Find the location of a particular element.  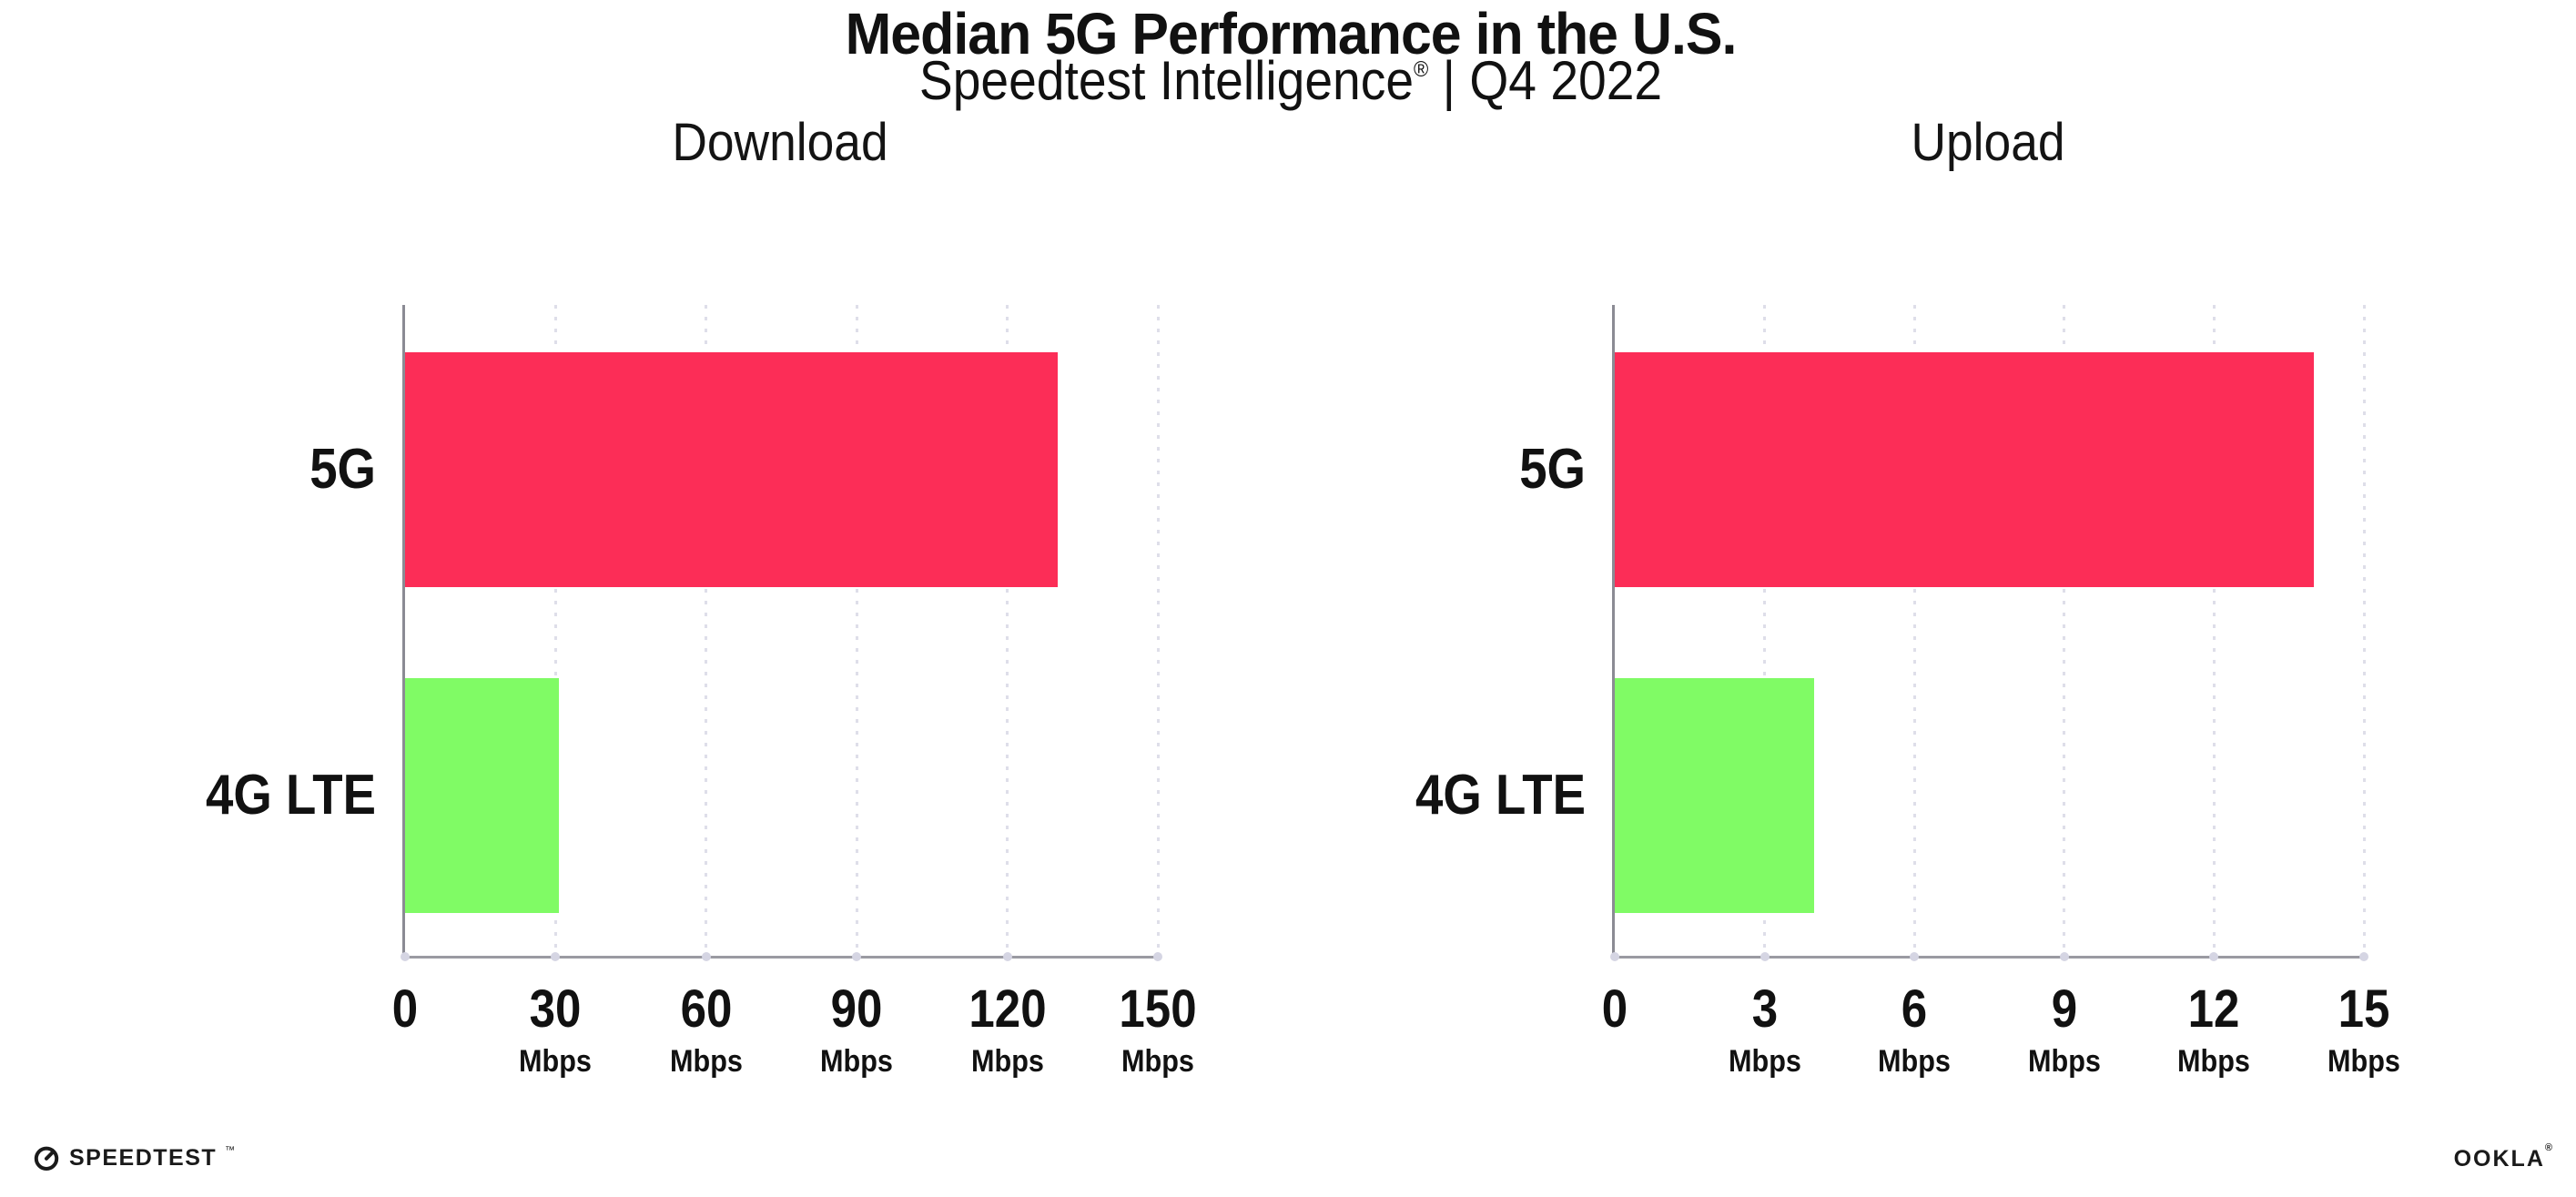

page-subtitle: Speedtest Intelligence® | Q4 2022 is located at coordinates (1290, 81).